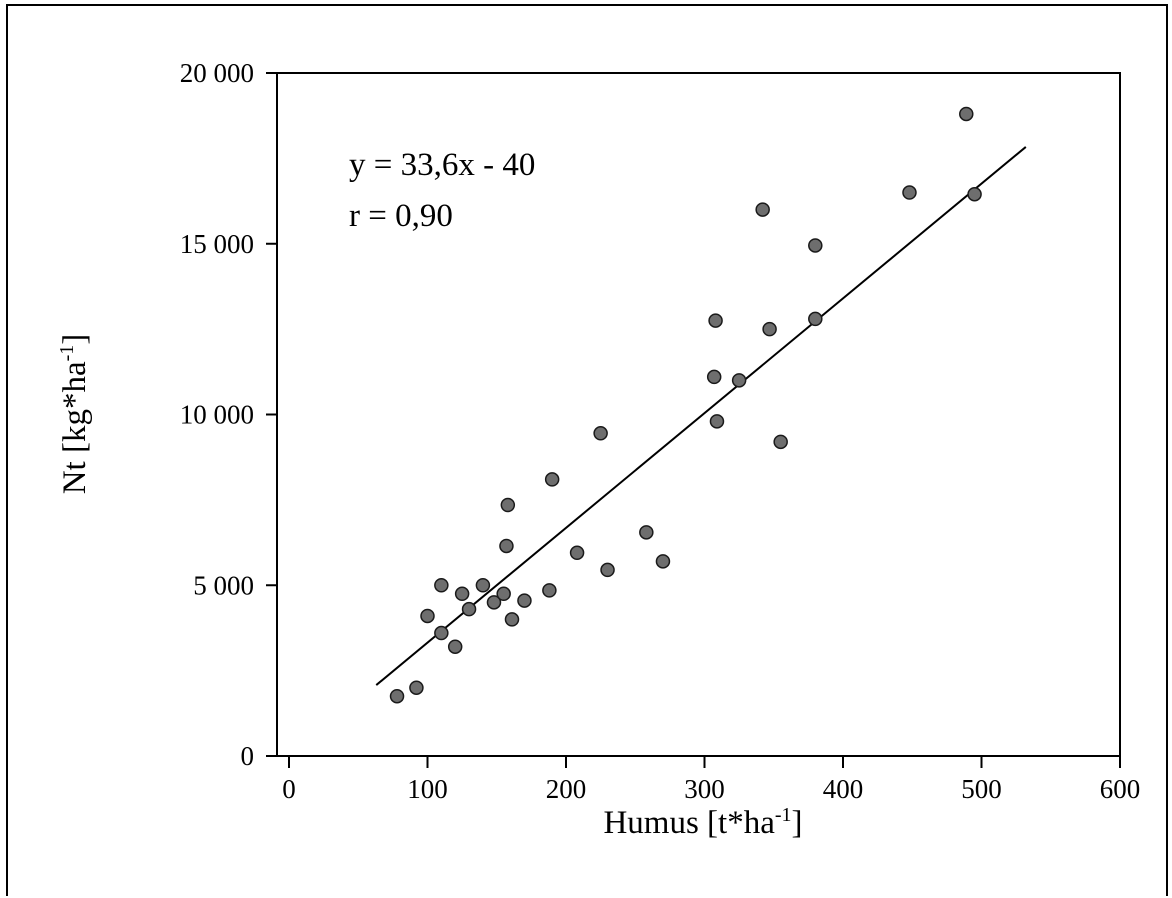 The width and height of the screenshot is (1172, 898). I want to click on y-axis-ticks: 0 5 000 10 000 15 000 20 000, so click(229, 414).